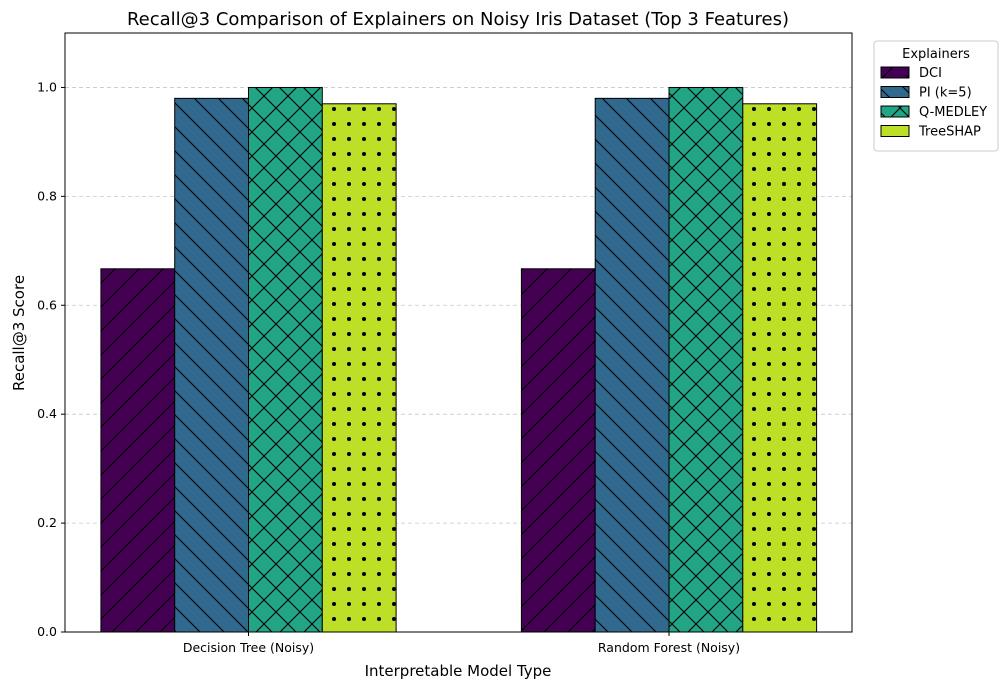  I want to click on x-tick-label: Decision Tree (Noisy), so click(248, 647).